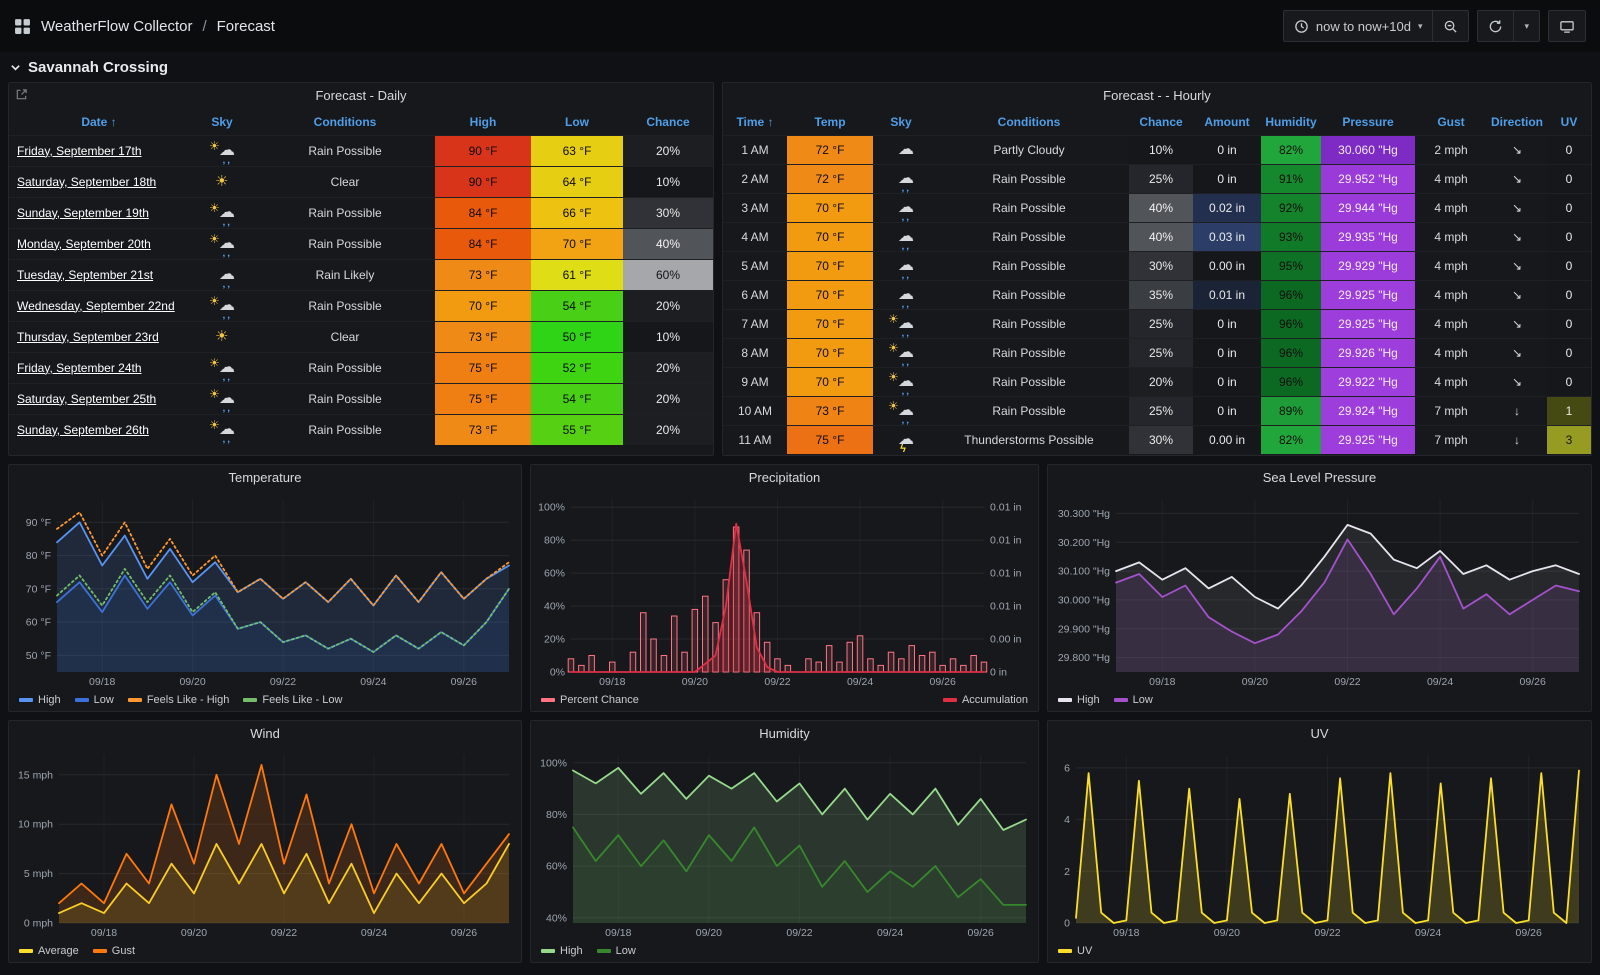 Image resolution: width=1600 pixels, height=975 pixels. I want to click on refresh-button, so click(1496, 26).